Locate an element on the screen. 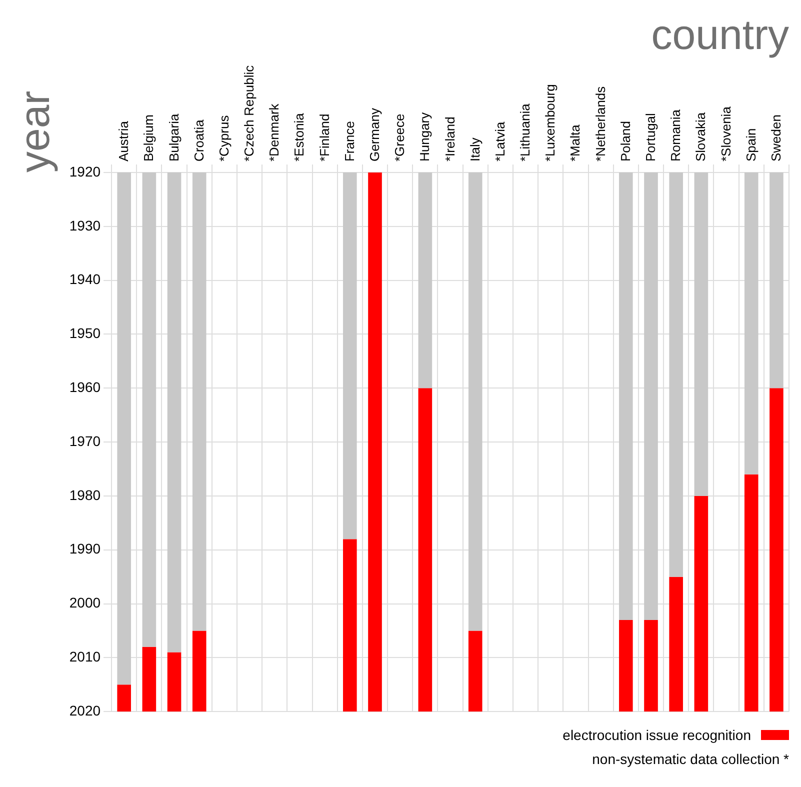 The image size is (801, 787). x-tick-label: *Czech Republic is located at coordinates (249, 113).